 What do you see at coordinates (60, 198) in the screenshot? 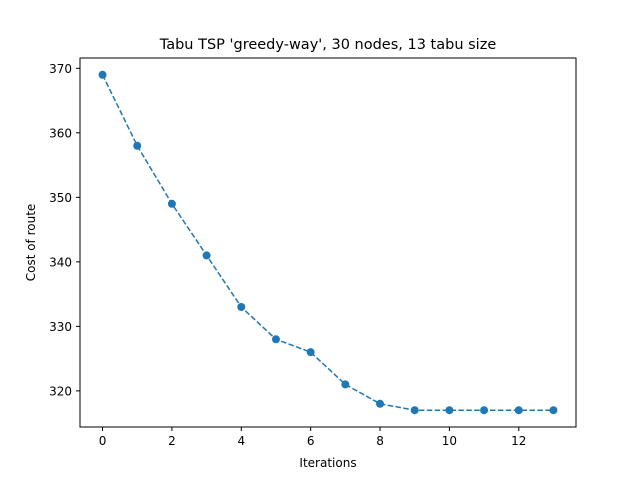
I see `y-tick-label: 350` at bounding box center [60, 198].